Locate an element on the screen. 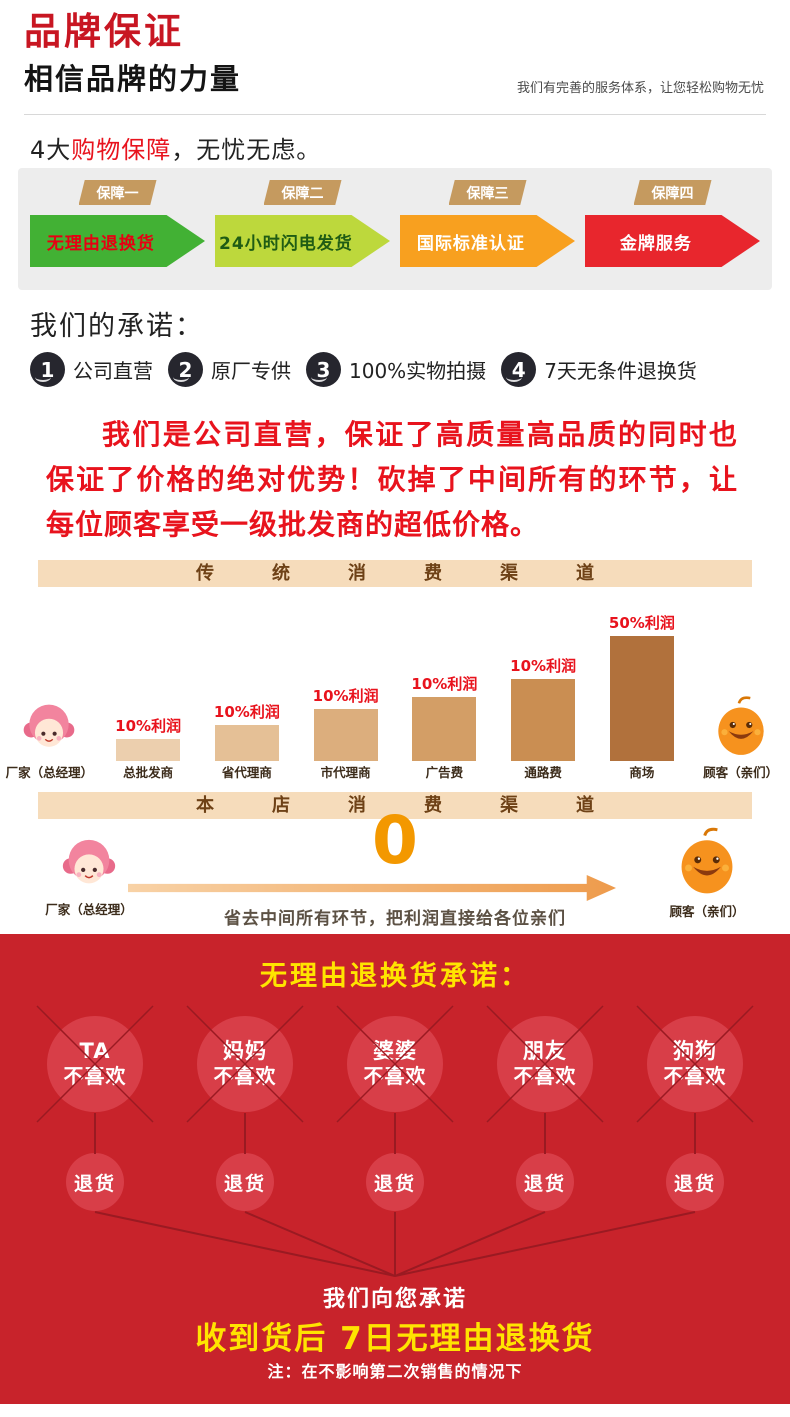 This screenshot has width=790, height=1417. promise-item-label: 公司直营 is located at coordinates (113, 371).